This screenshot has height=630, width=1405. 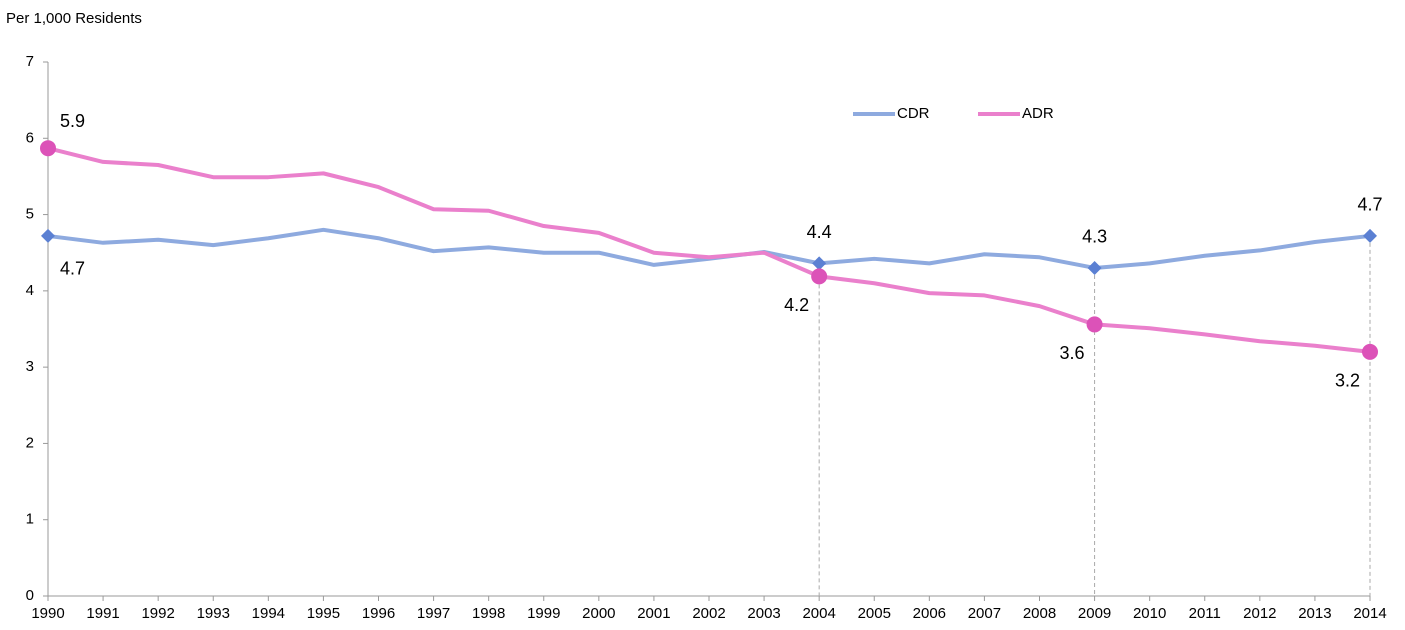 I want to click on data-label: 3.6, so click(x=1072, y=353).